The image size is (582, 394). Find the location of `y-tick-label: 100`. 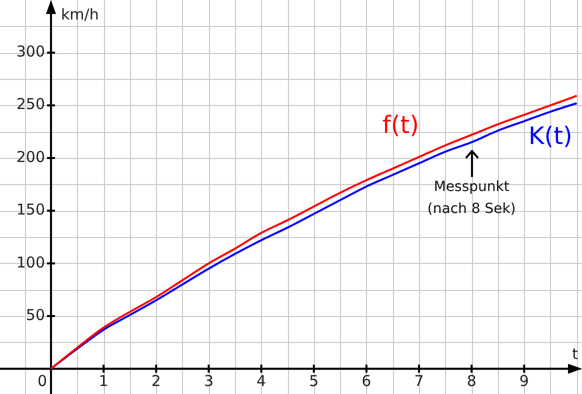

y-tick-label: 100 is located at coordinates (30, 262).